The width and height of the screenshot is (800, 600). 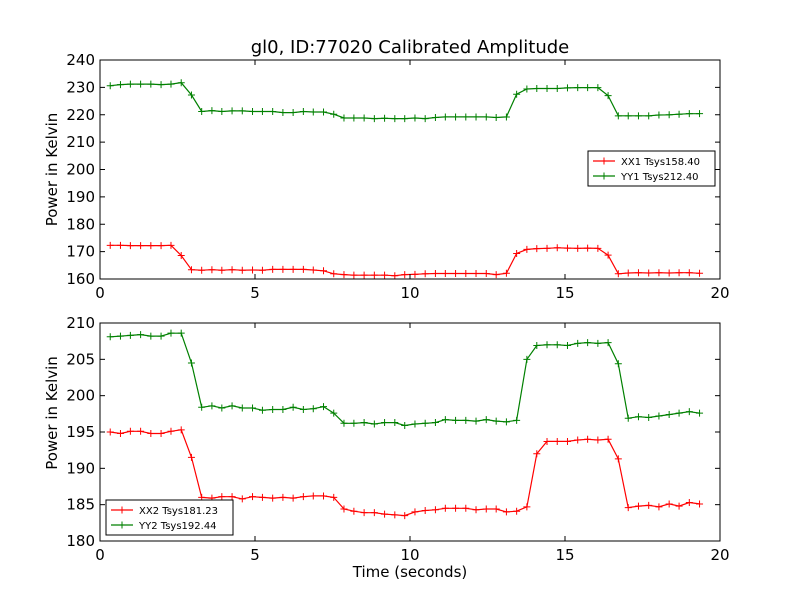 I want to click on legend-label-1-0: XX2 Tsys181.23, so click(x=178, y=511).